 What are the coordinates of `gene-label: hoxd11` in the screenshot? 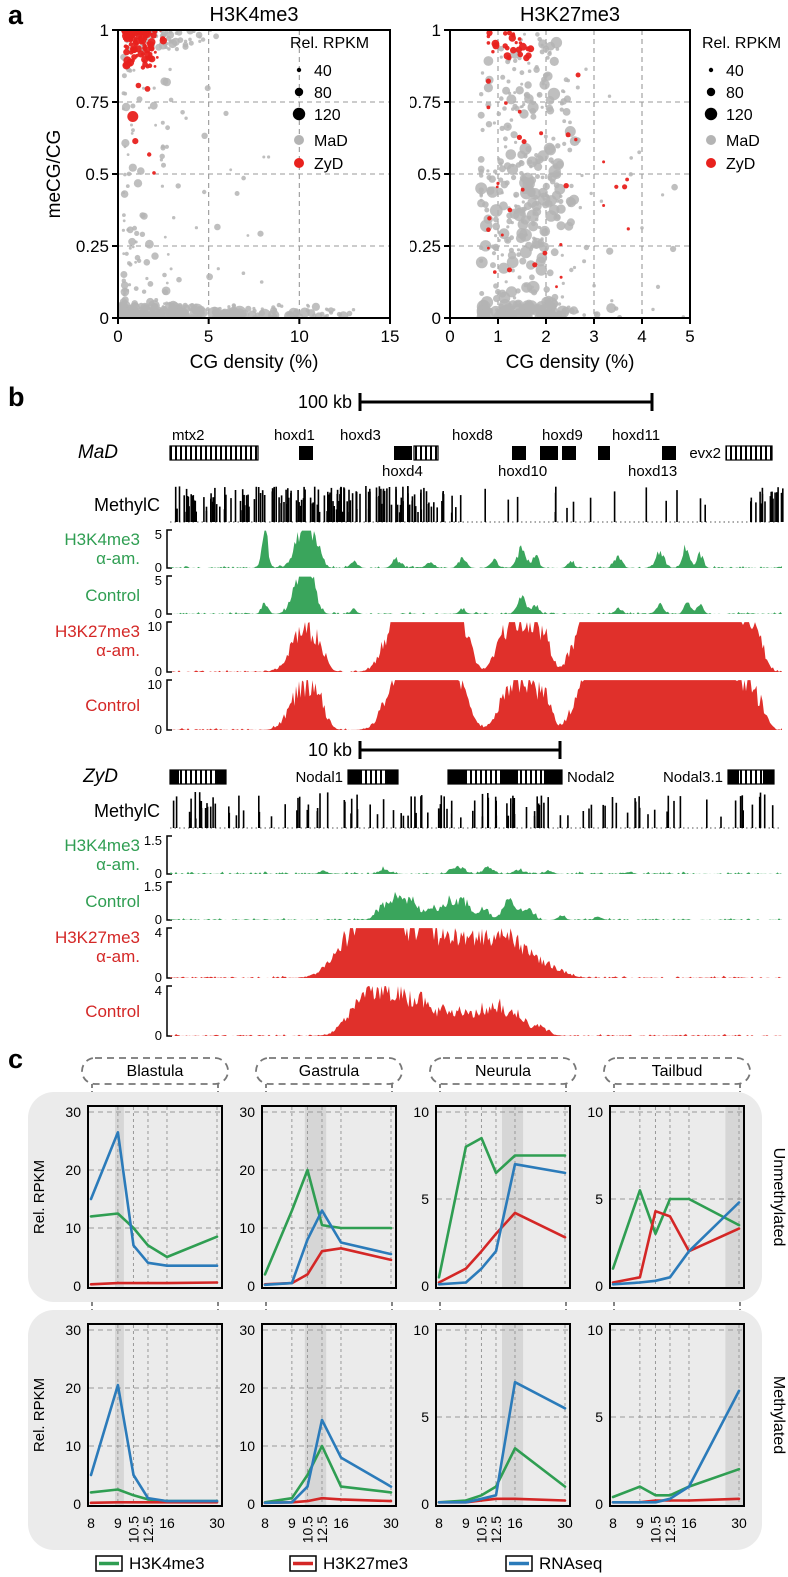 It's located at (636, 435).